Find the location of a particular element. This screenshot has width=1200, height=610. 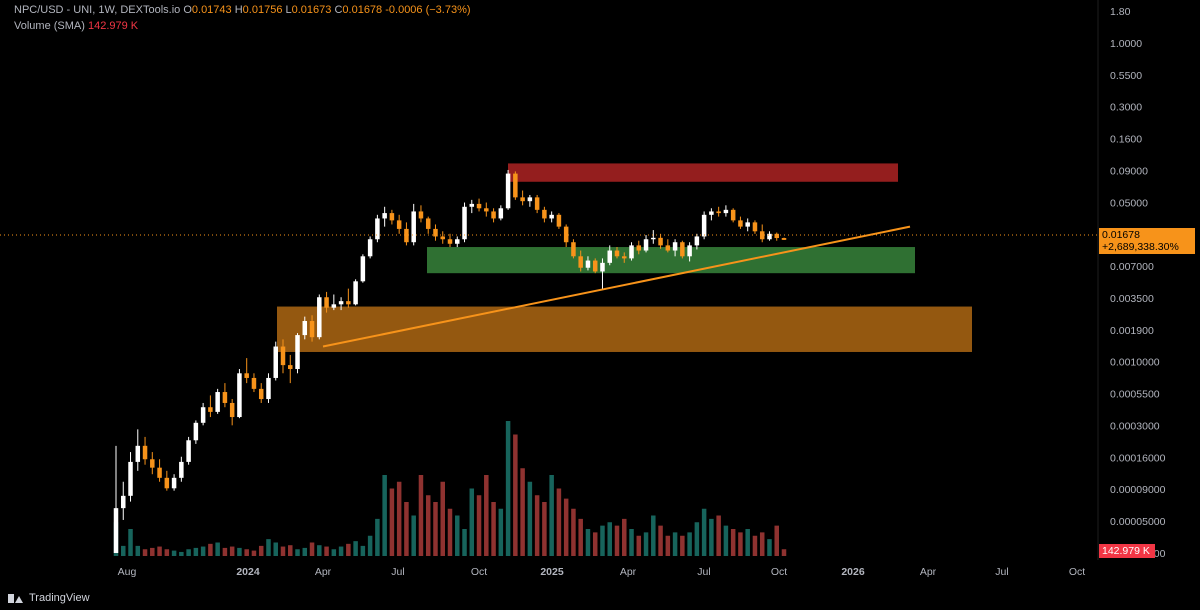

resistance-zone is located at coordinates (703, 172).